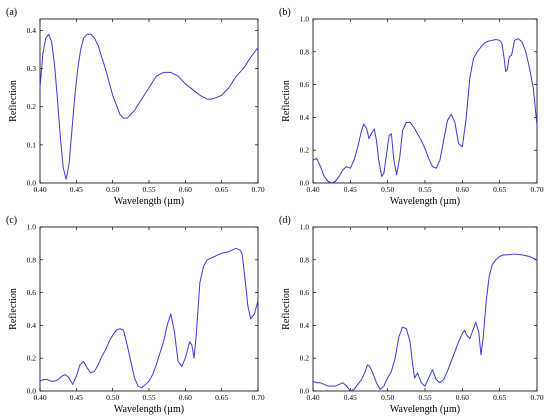 Image resolution: width=550 pixels, height=417 pixels. Describe the element at coordinates (11, 12) in the screenshot. I see `panel-label: (a)` at that location.